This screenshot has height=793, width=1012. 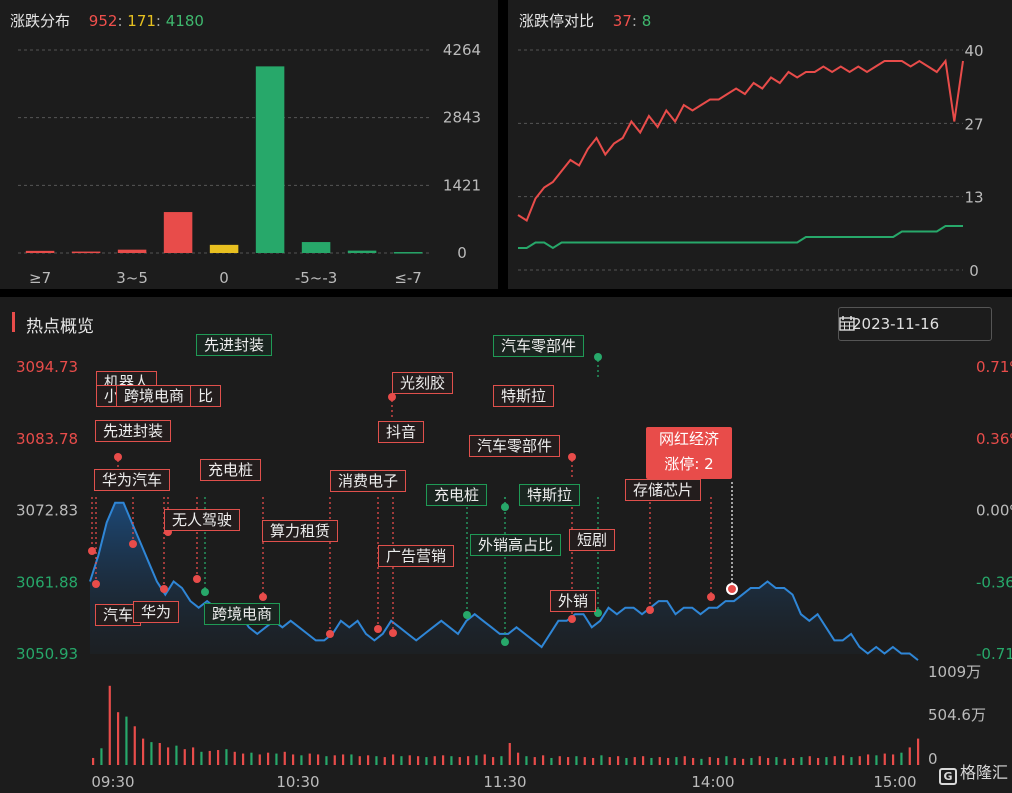 What do you see at coordinates (462, 185) in the screenshot?
I see `y-tick-label: 1421` at bounding box center [462, 185].